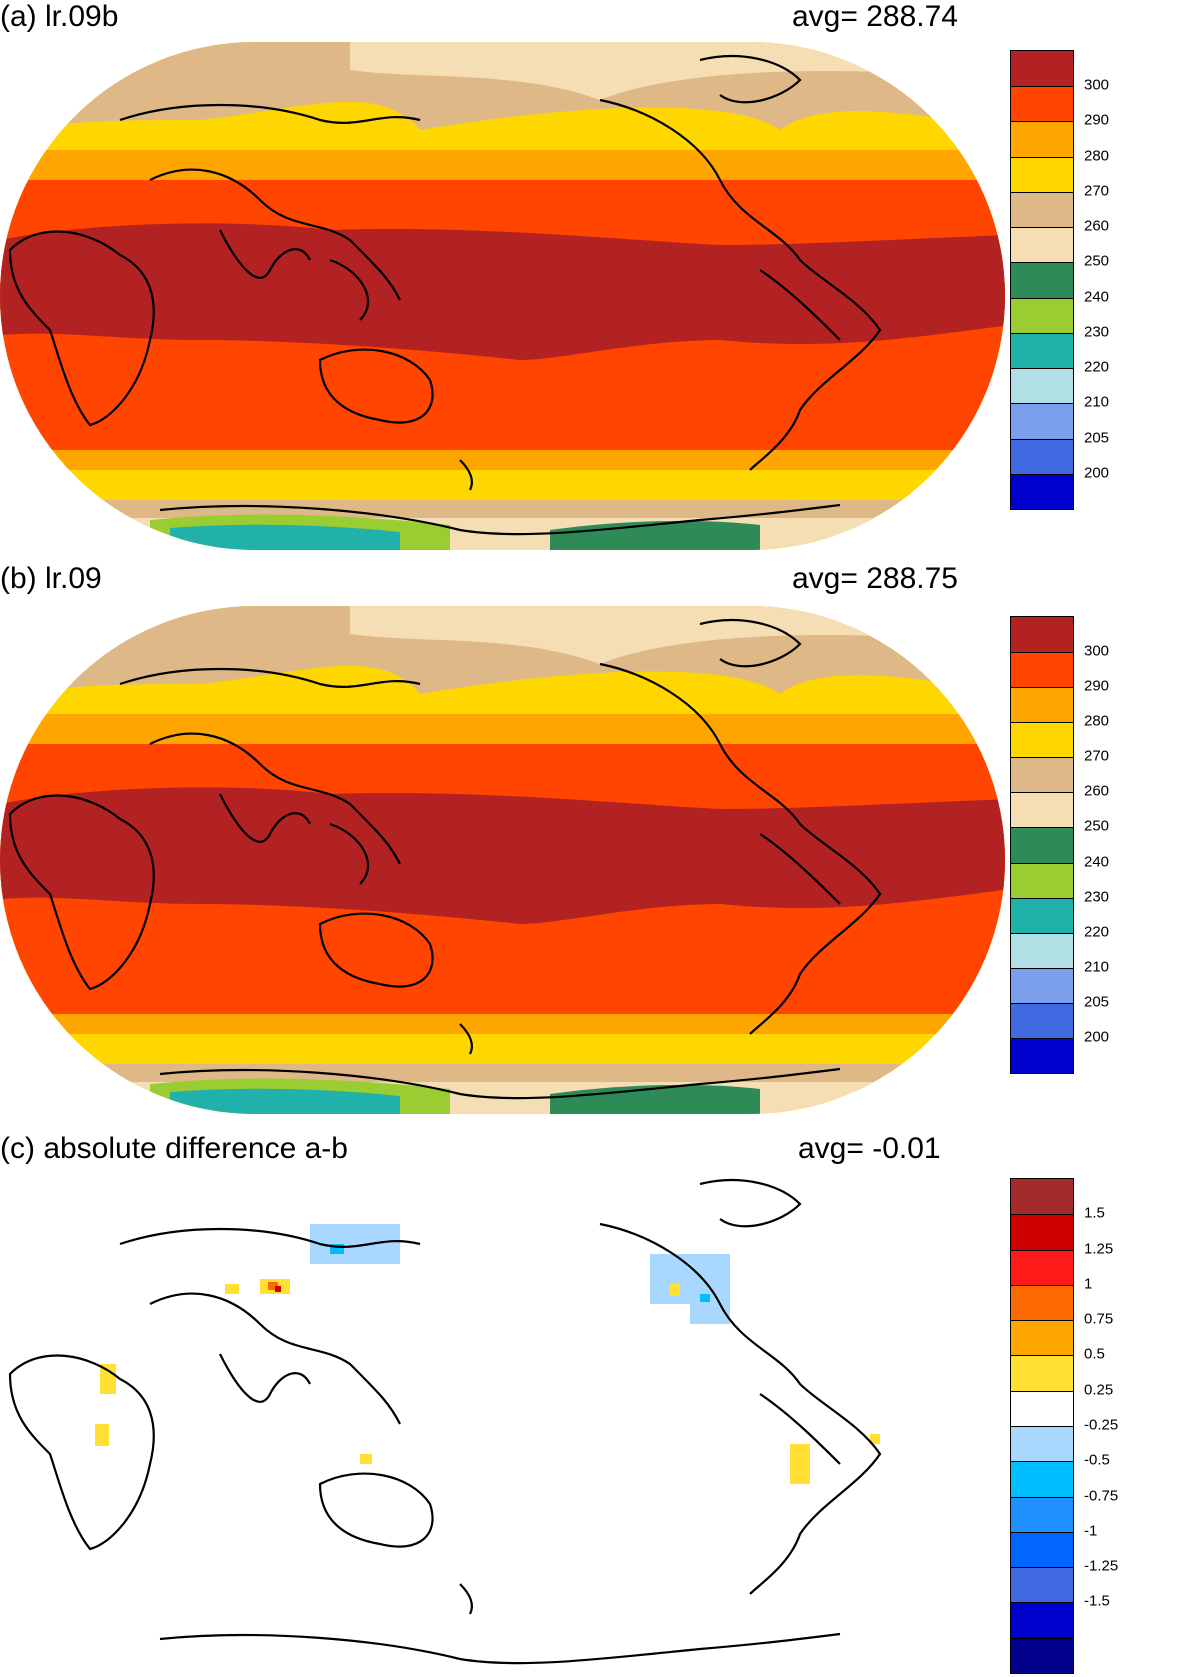  I want to click on panel-c-average: avg= -0.01, so click(869, 1148).